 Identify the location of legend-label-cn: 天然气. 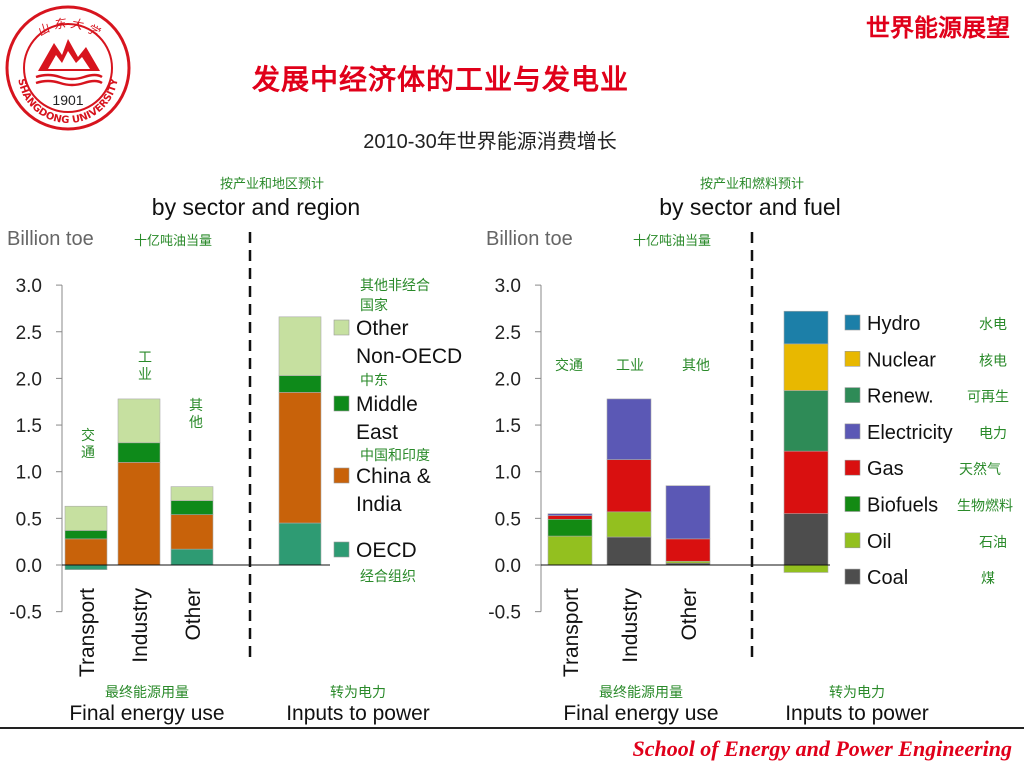
(980, 469).